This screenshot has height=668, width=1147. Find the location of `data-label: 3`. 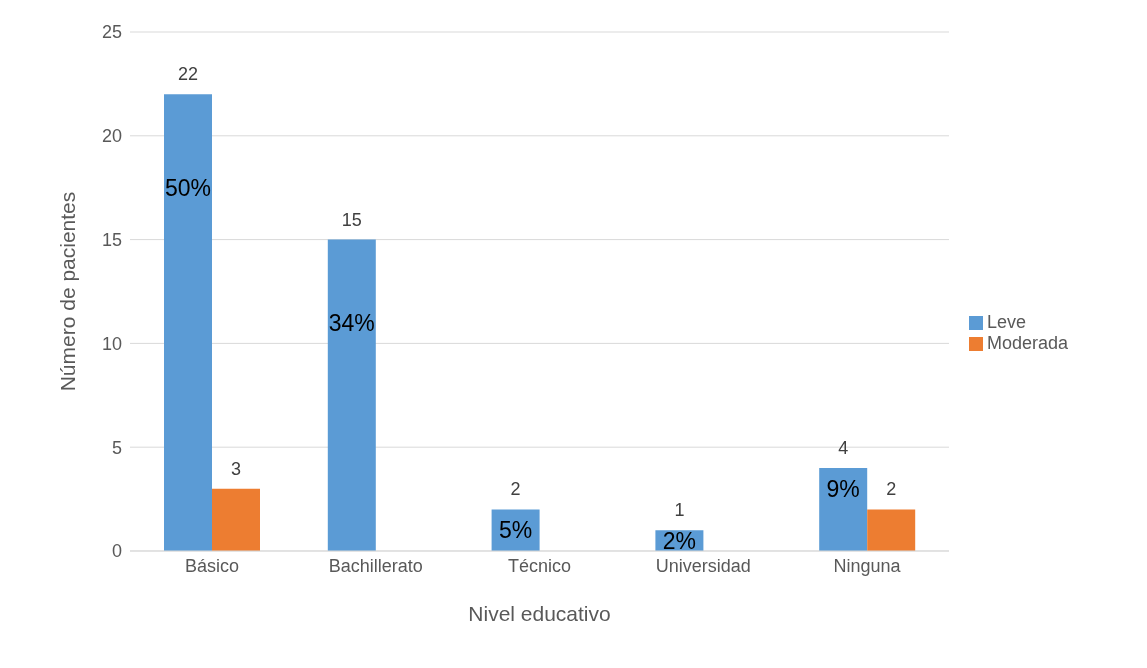

data-label: 3 is located at coordinates (236, 468).